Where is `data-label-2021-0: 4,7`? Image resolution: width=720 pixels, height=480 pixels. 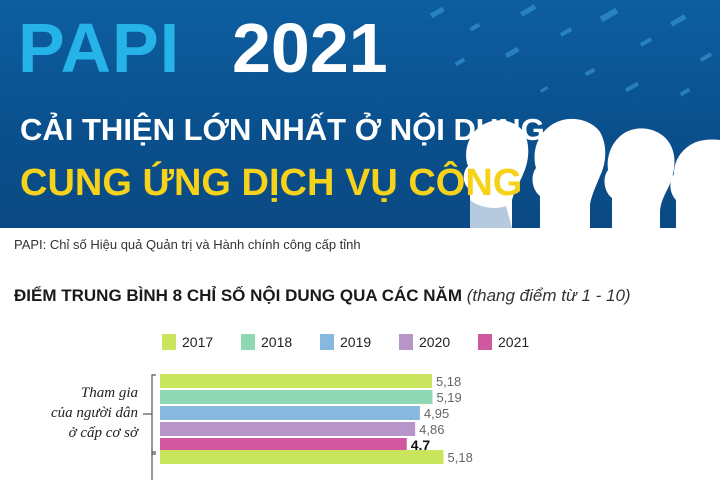 data-label-2021-0: 4,7 is located at coordinates (421, 445).